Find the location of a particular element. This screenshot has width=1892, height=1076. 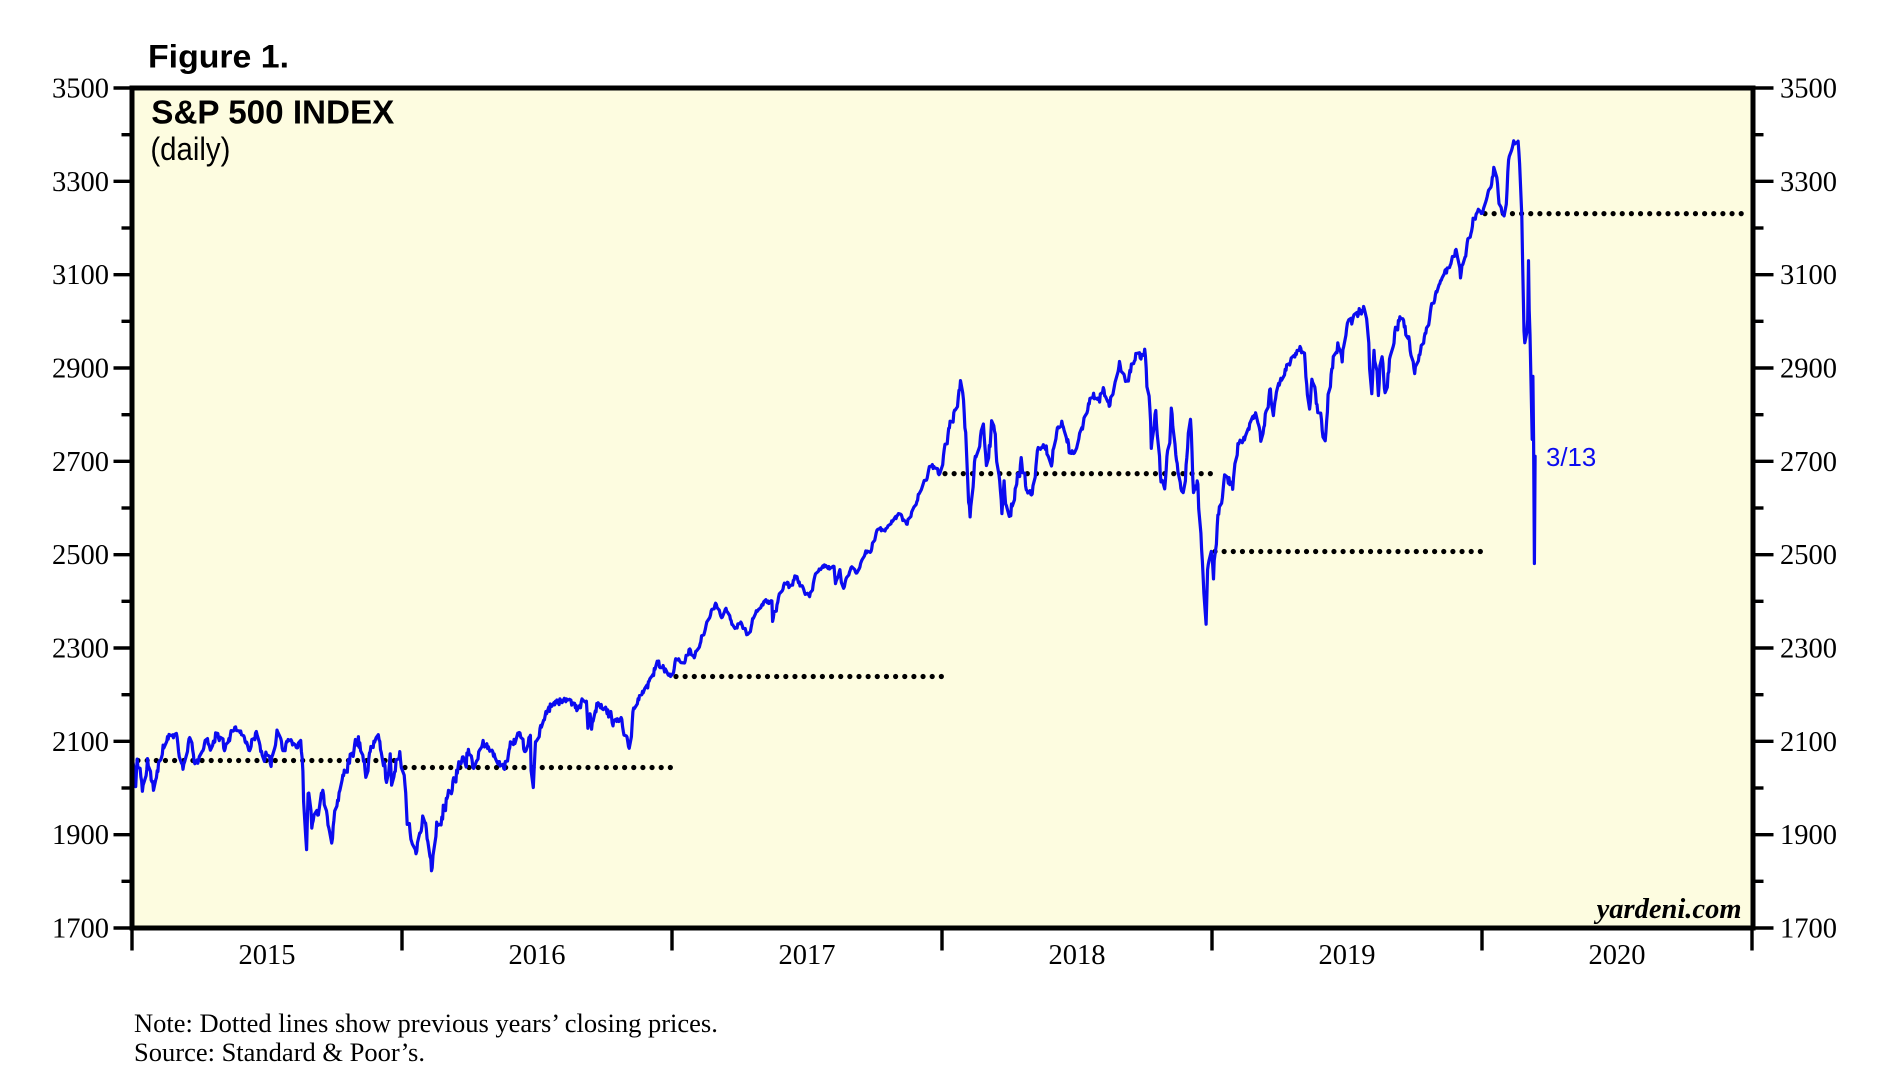

svg-text: S&P 500 INDEX is located at coordinates (273, 112).